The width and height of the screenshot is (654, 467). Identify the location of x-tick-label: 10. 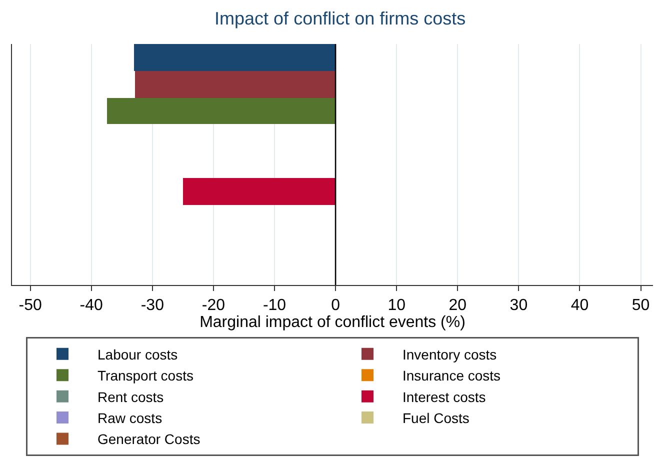
(397, 305).